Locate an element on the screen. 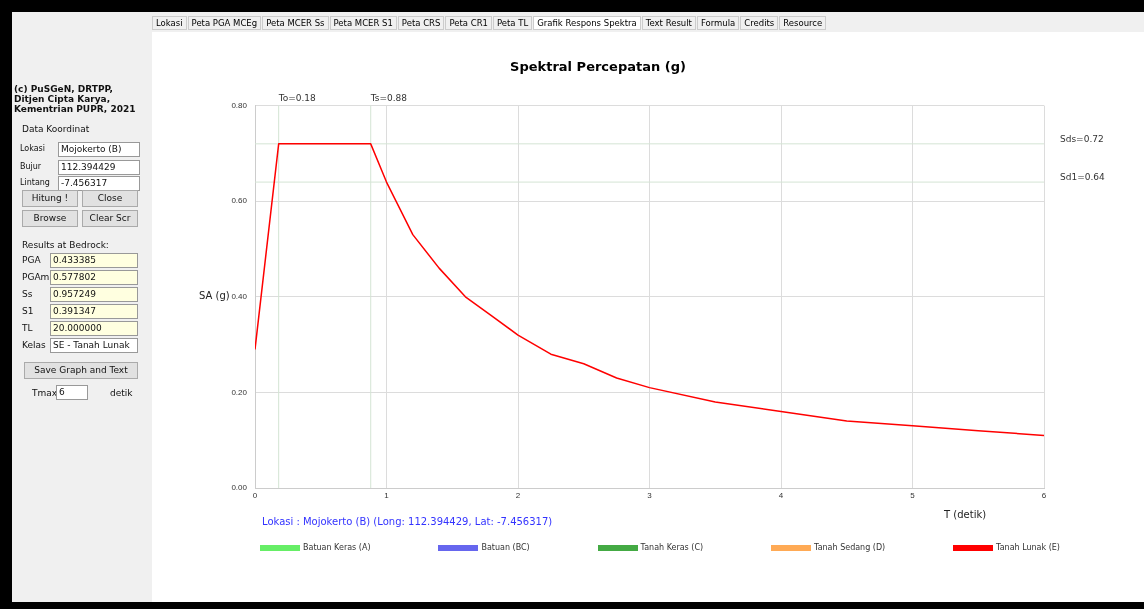  text: Lintang is located at coordinates (35, 182).